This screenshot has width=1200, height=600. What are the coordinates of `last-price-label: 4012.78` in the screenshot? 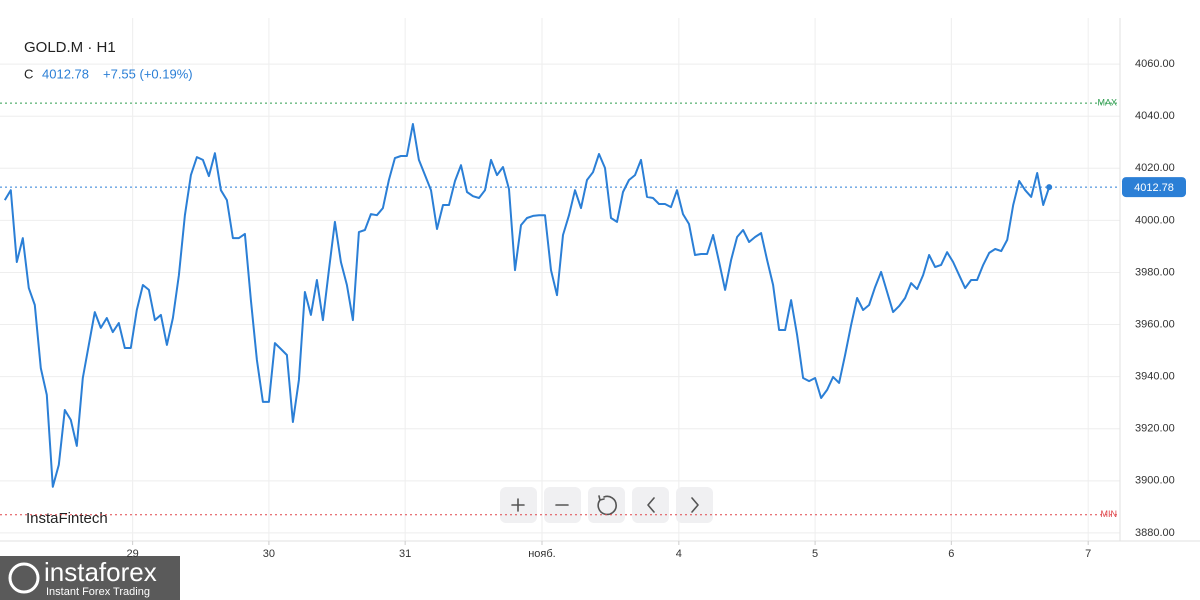 It's located at (1154, 188).